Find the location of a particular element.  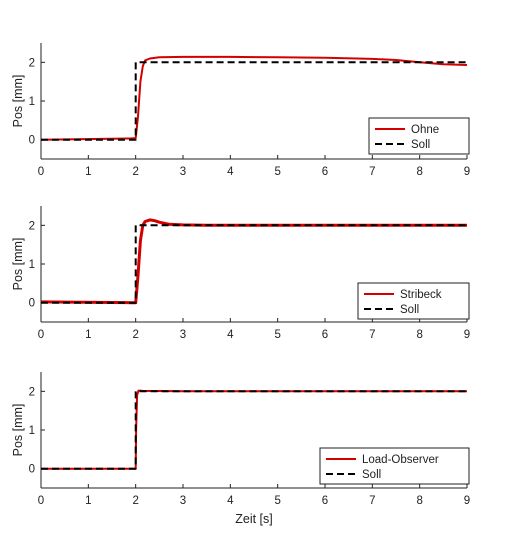

legend-entry-label: Ohne is located at coordinates (425, 130).